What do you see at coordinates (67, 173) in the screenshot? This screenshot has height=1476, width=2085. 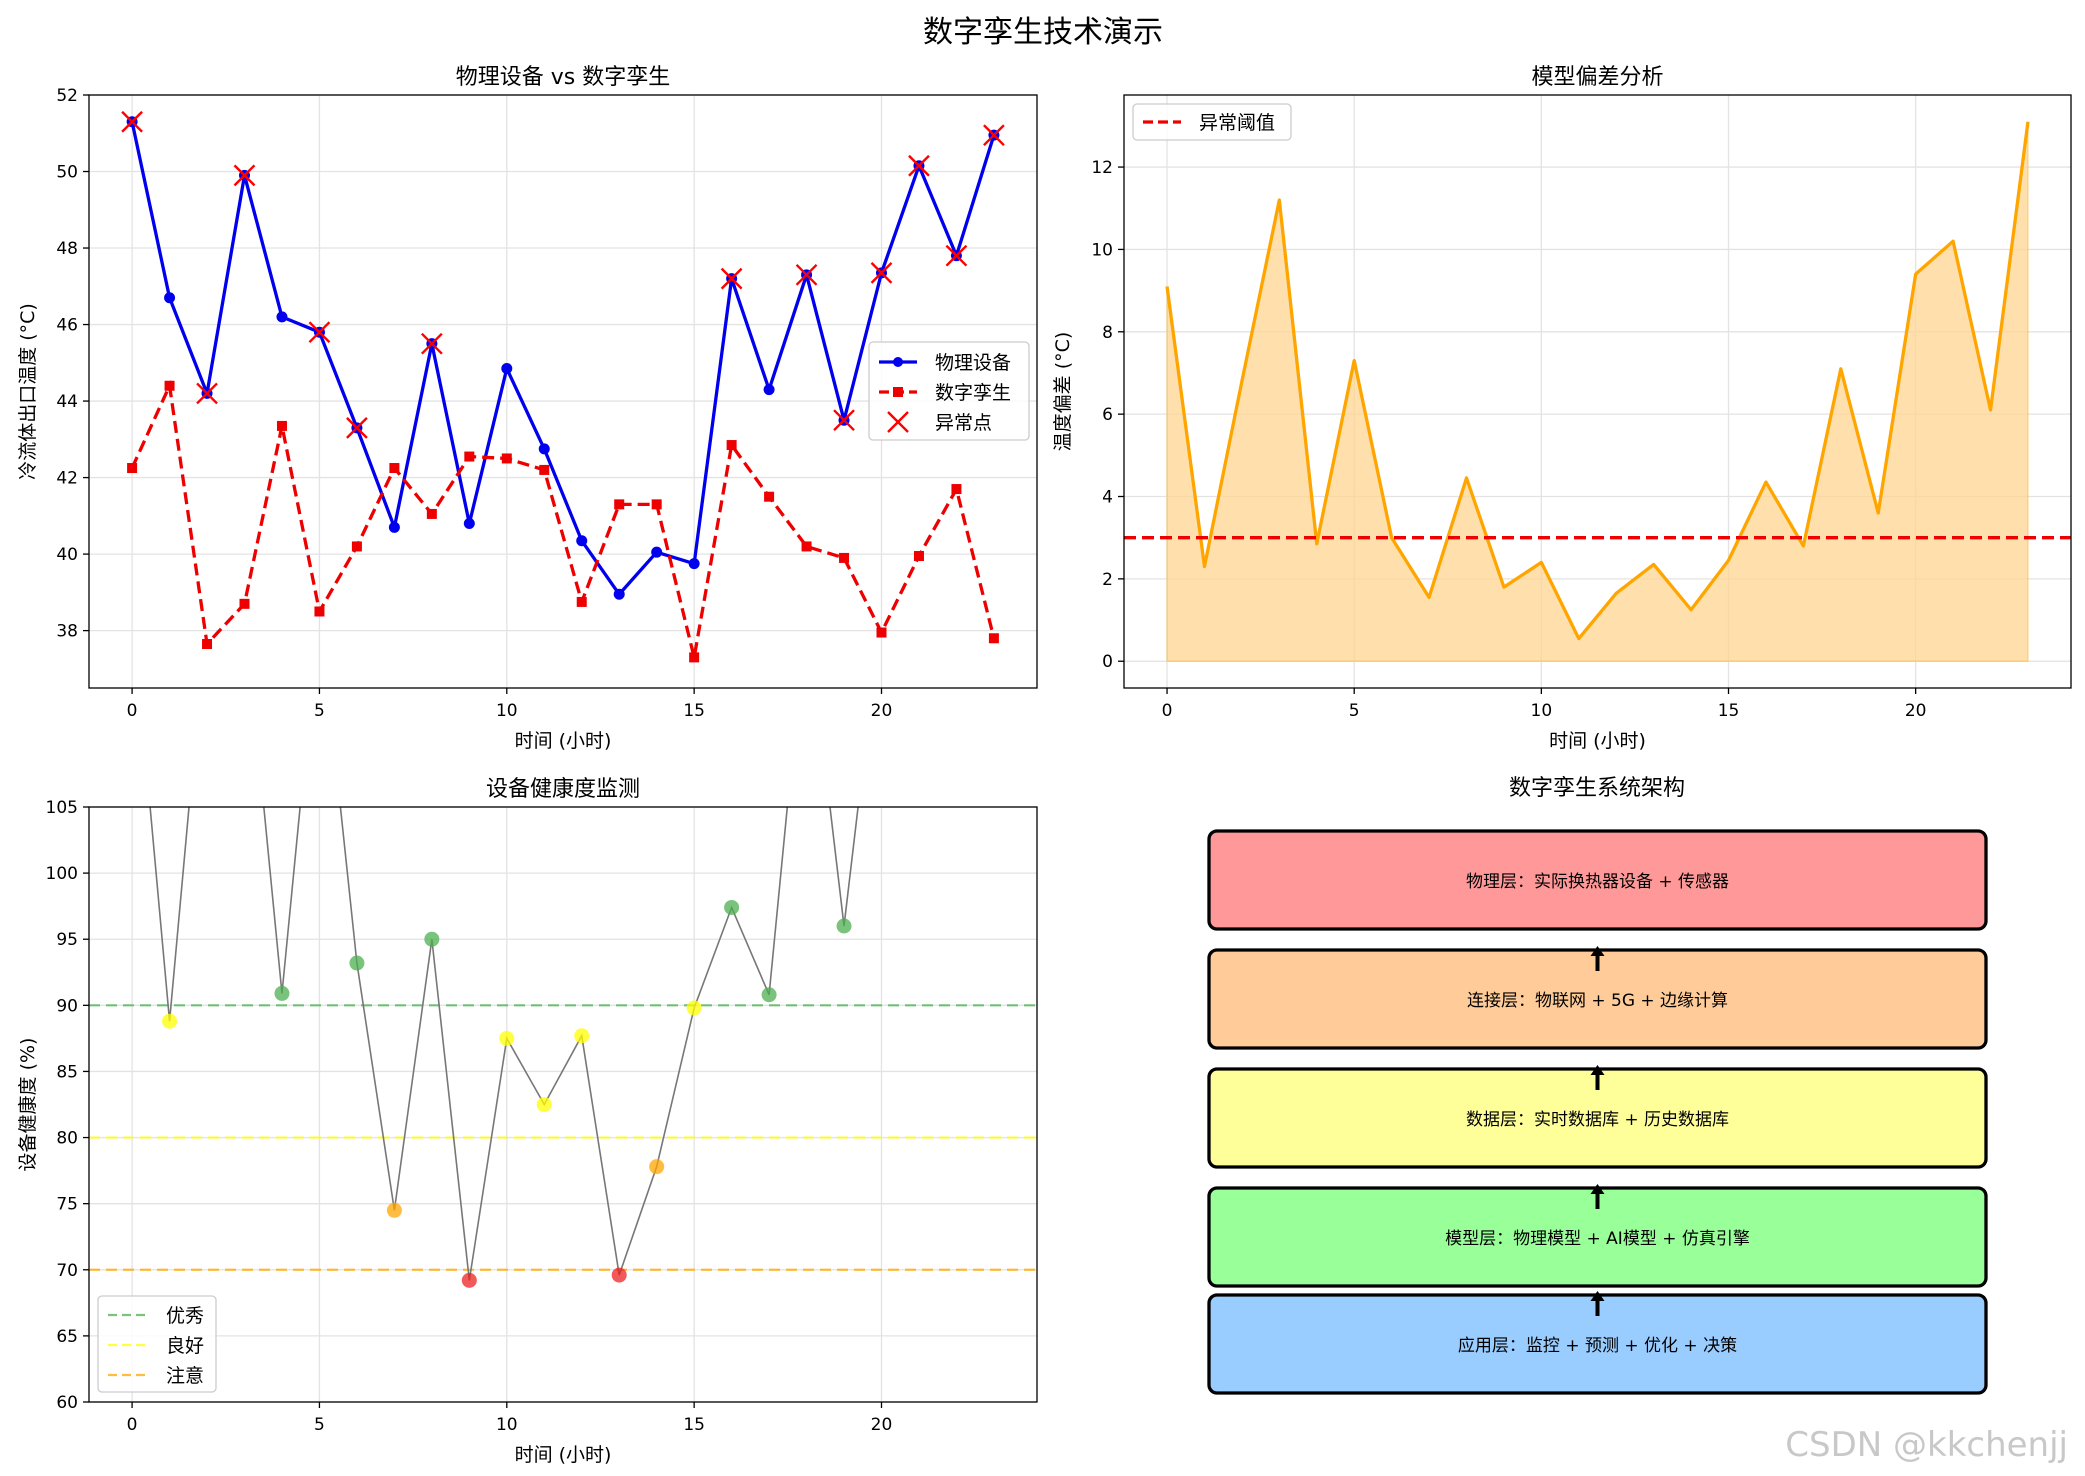 I see `y-tick-label: 50` at bounding box center [67, 173].